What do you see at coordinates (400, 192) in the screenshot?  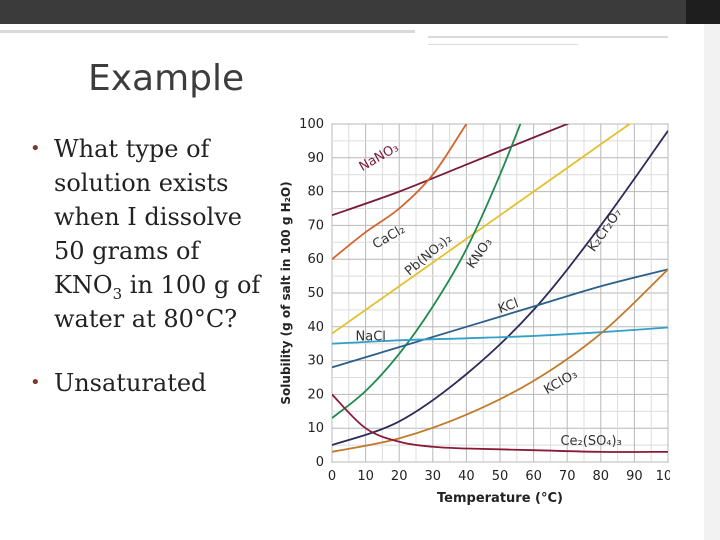 I see `series-line-cacl` at bounding box center [400, 192].